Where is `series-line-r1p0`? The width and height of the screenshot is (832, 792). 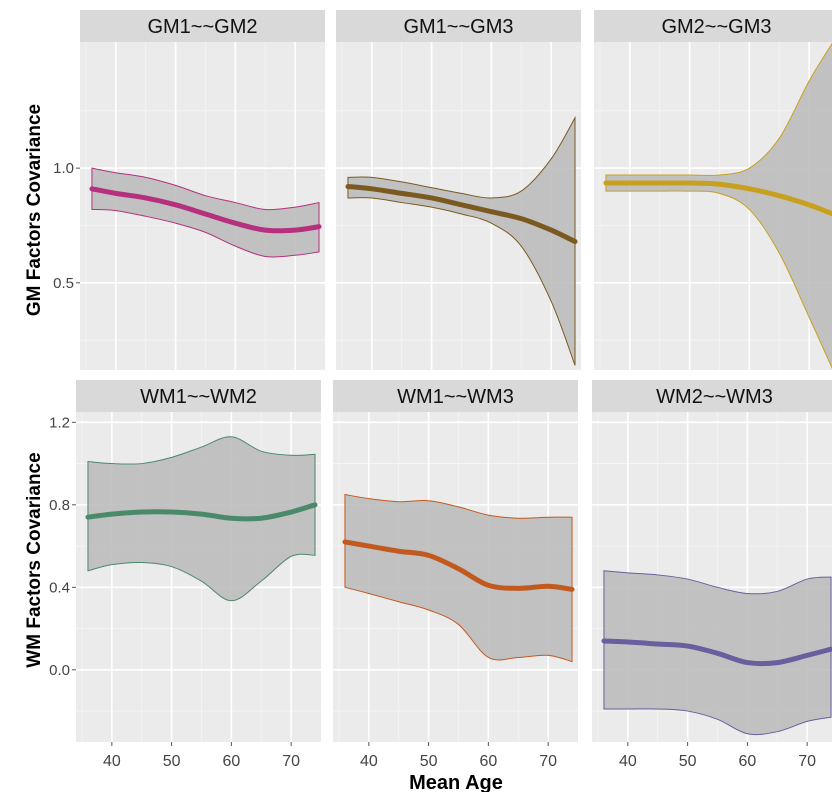 series-line-r1p0 is located at coordinates (201, 512).